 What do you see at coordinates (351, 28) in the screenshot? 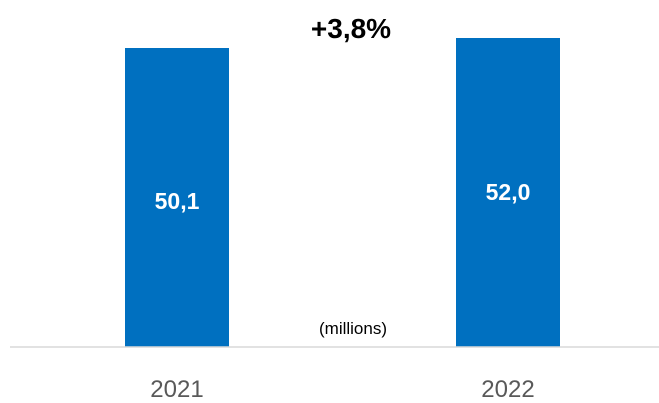
I see `change-annotation: +3,8%` at bounding box center [351, 28].